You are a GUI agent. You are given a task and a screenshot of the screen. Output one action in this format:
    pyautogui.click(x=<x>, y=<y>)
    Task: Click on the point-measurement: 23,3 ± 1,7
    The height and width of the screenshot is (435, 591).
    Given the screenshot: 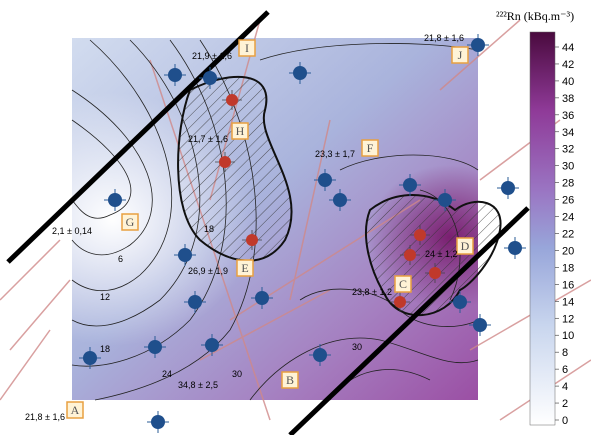 What is the action you would take?
    pyautogui.click(x=335, y=154)
    